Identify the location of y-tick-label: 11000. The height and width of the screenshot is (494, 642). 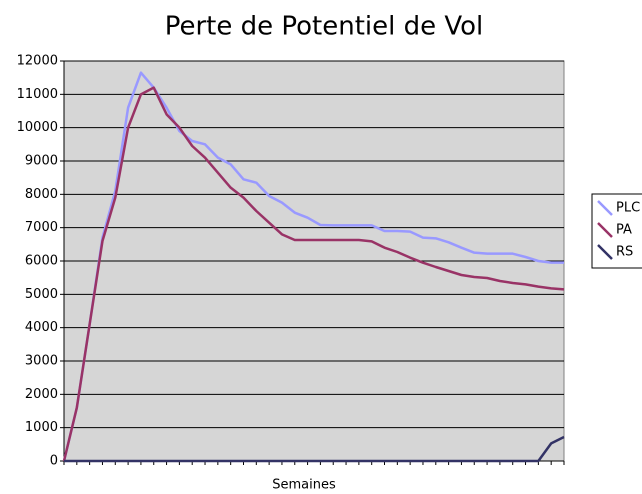
(37, 94).